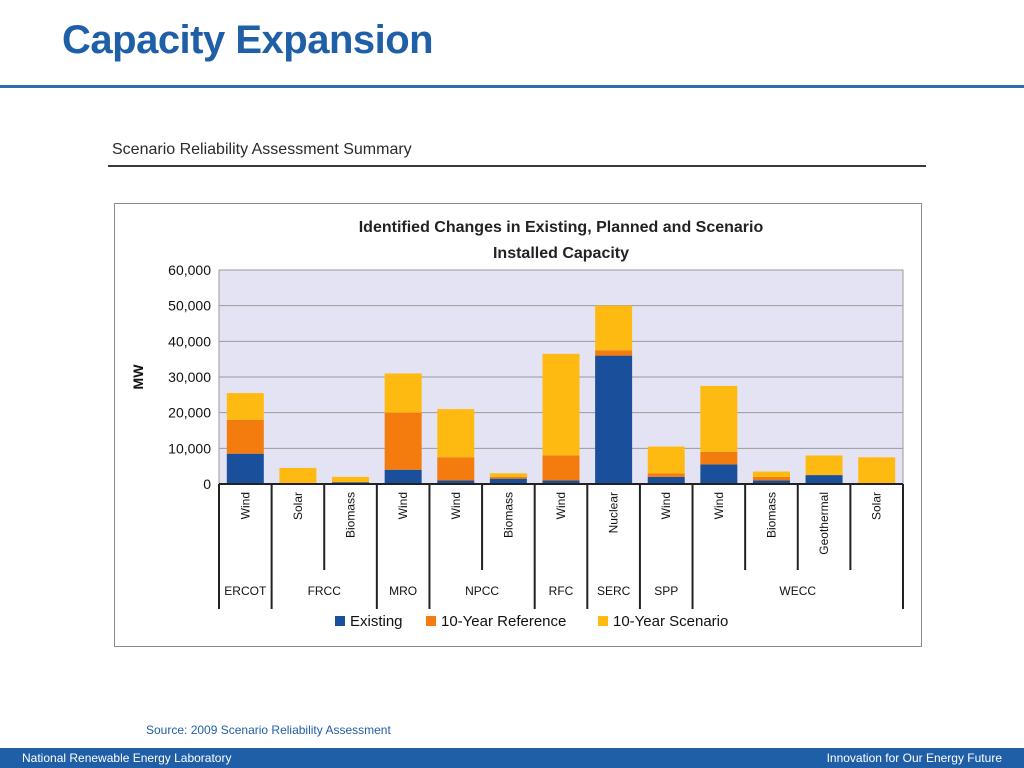 This screenshot has width=1024, height=768. I want to click on legend-label: Existing, so click(376, 621).